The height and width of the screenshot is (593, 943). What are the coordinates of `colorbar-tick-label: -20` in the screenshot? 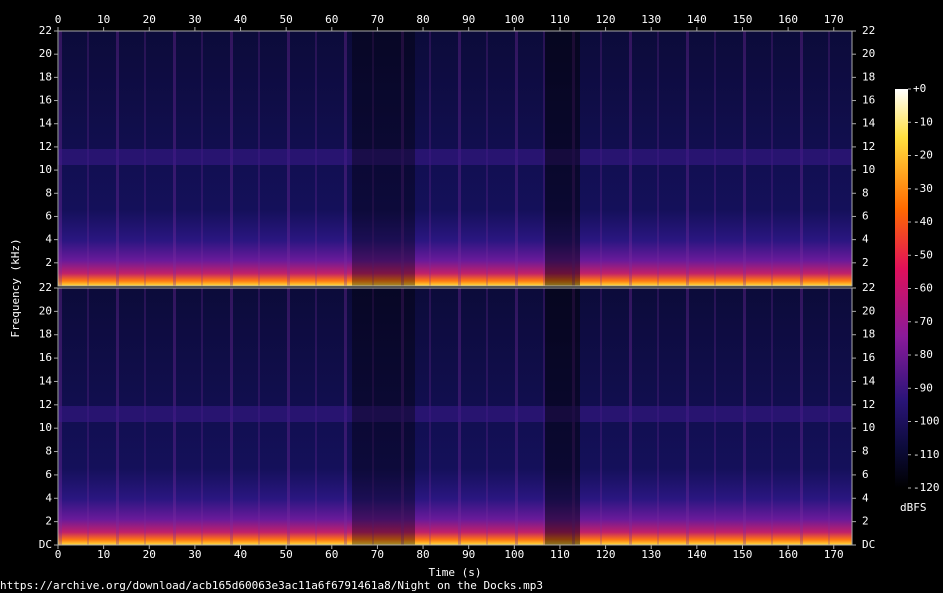 It's located at (923, 155).